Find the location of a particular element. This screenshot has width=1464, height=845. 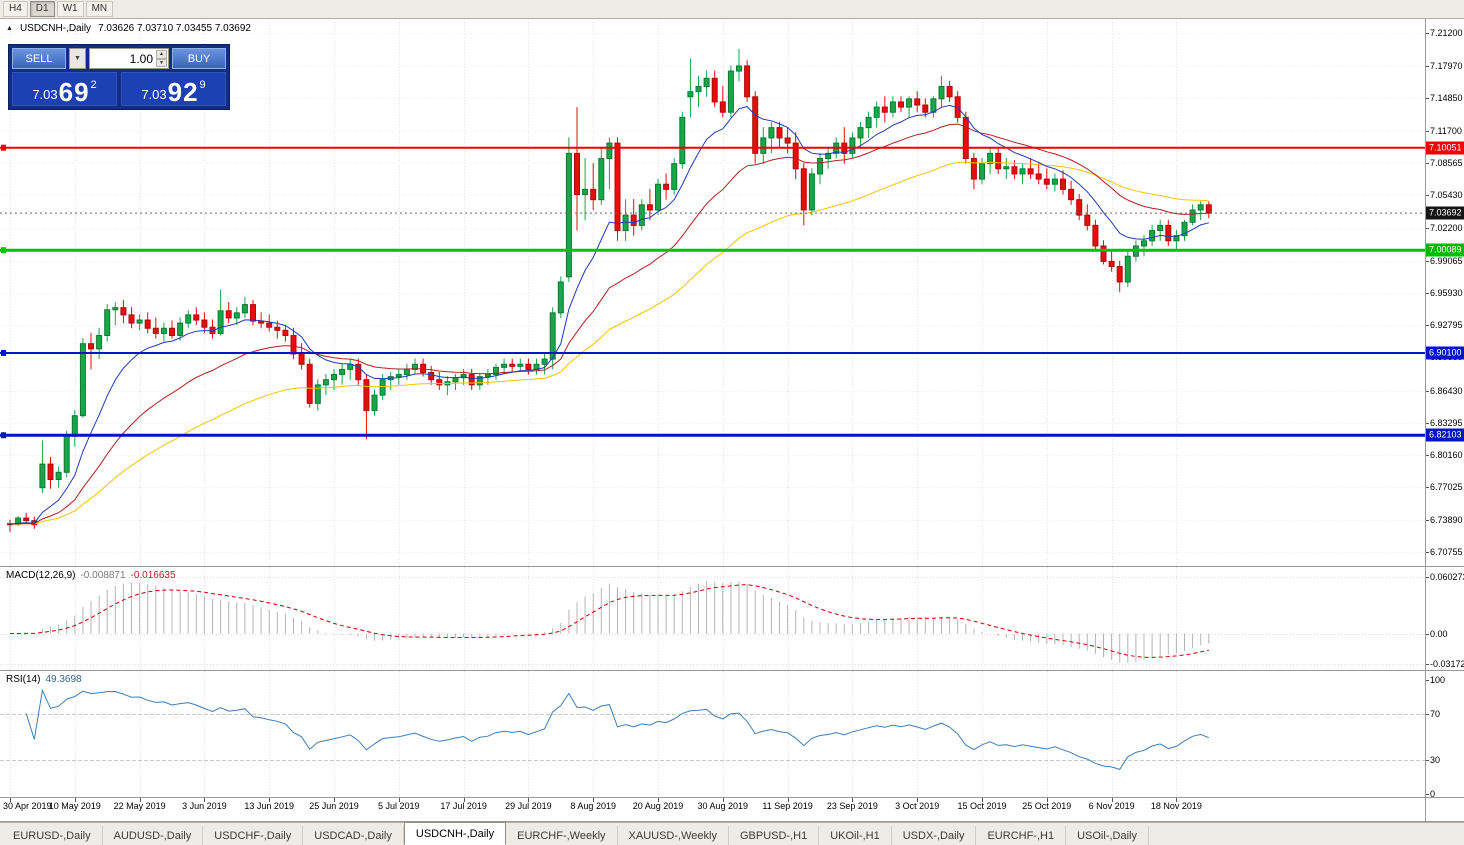

date-axis-label: 10 May 2019 is located at coordinates (74, 806).